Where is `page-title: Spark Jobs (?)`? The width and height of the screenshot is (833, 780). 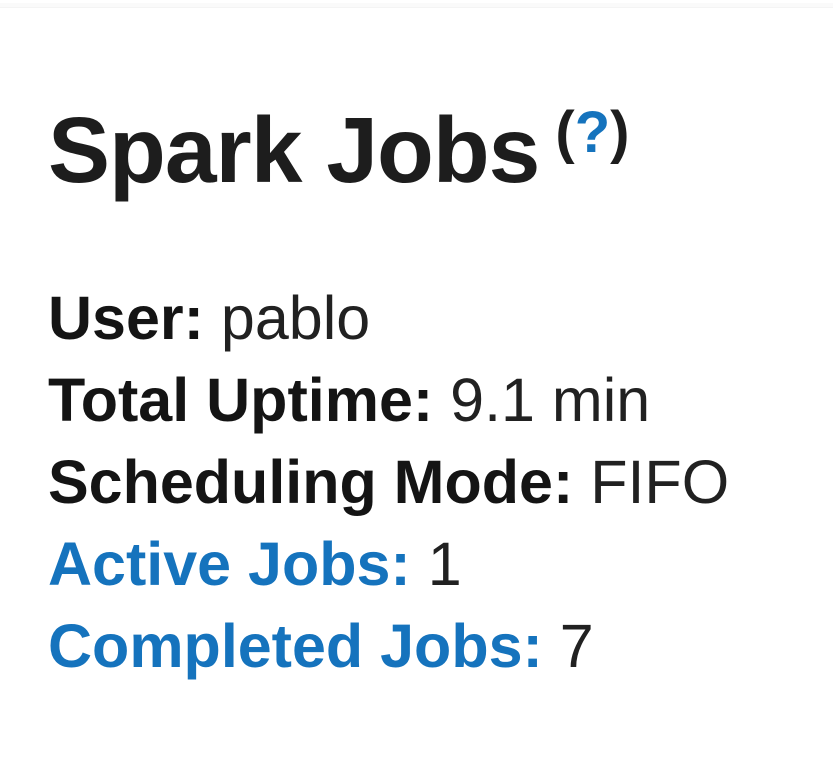
page-title: Spark Jobs (?) is located at coordinates (430, 150).